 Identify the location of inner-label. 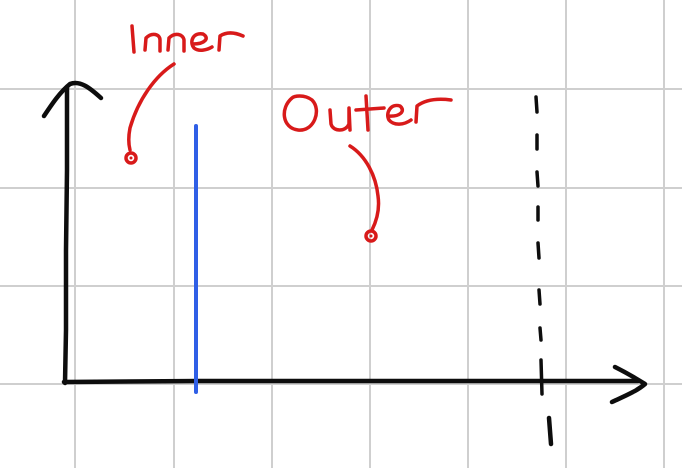
(187, 39).